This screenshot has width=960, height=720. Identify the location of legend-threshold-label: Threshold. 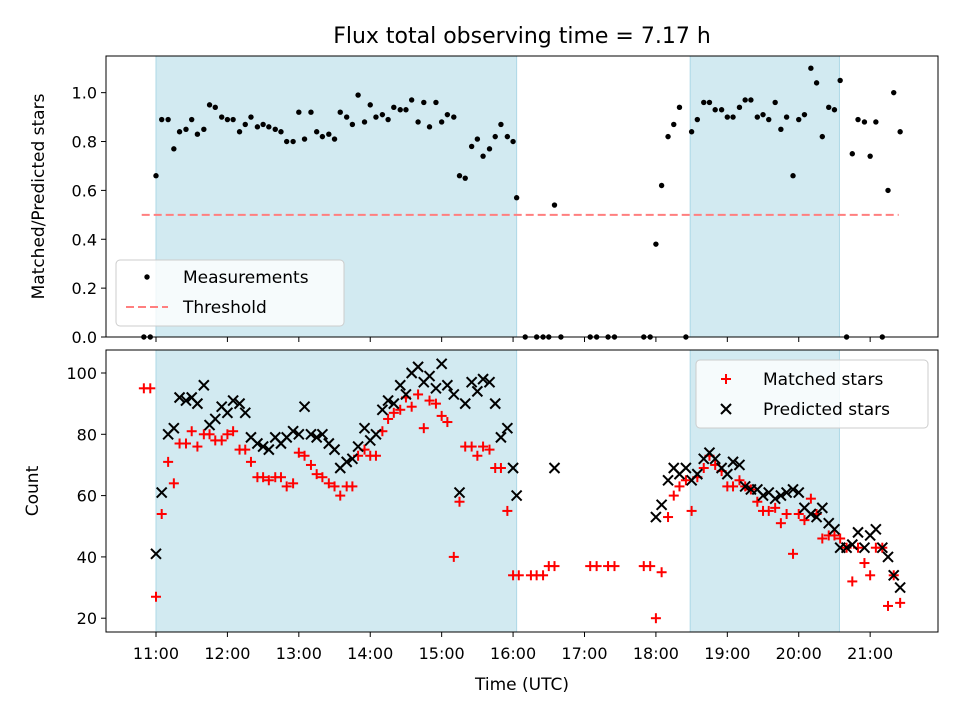
(224, 308).